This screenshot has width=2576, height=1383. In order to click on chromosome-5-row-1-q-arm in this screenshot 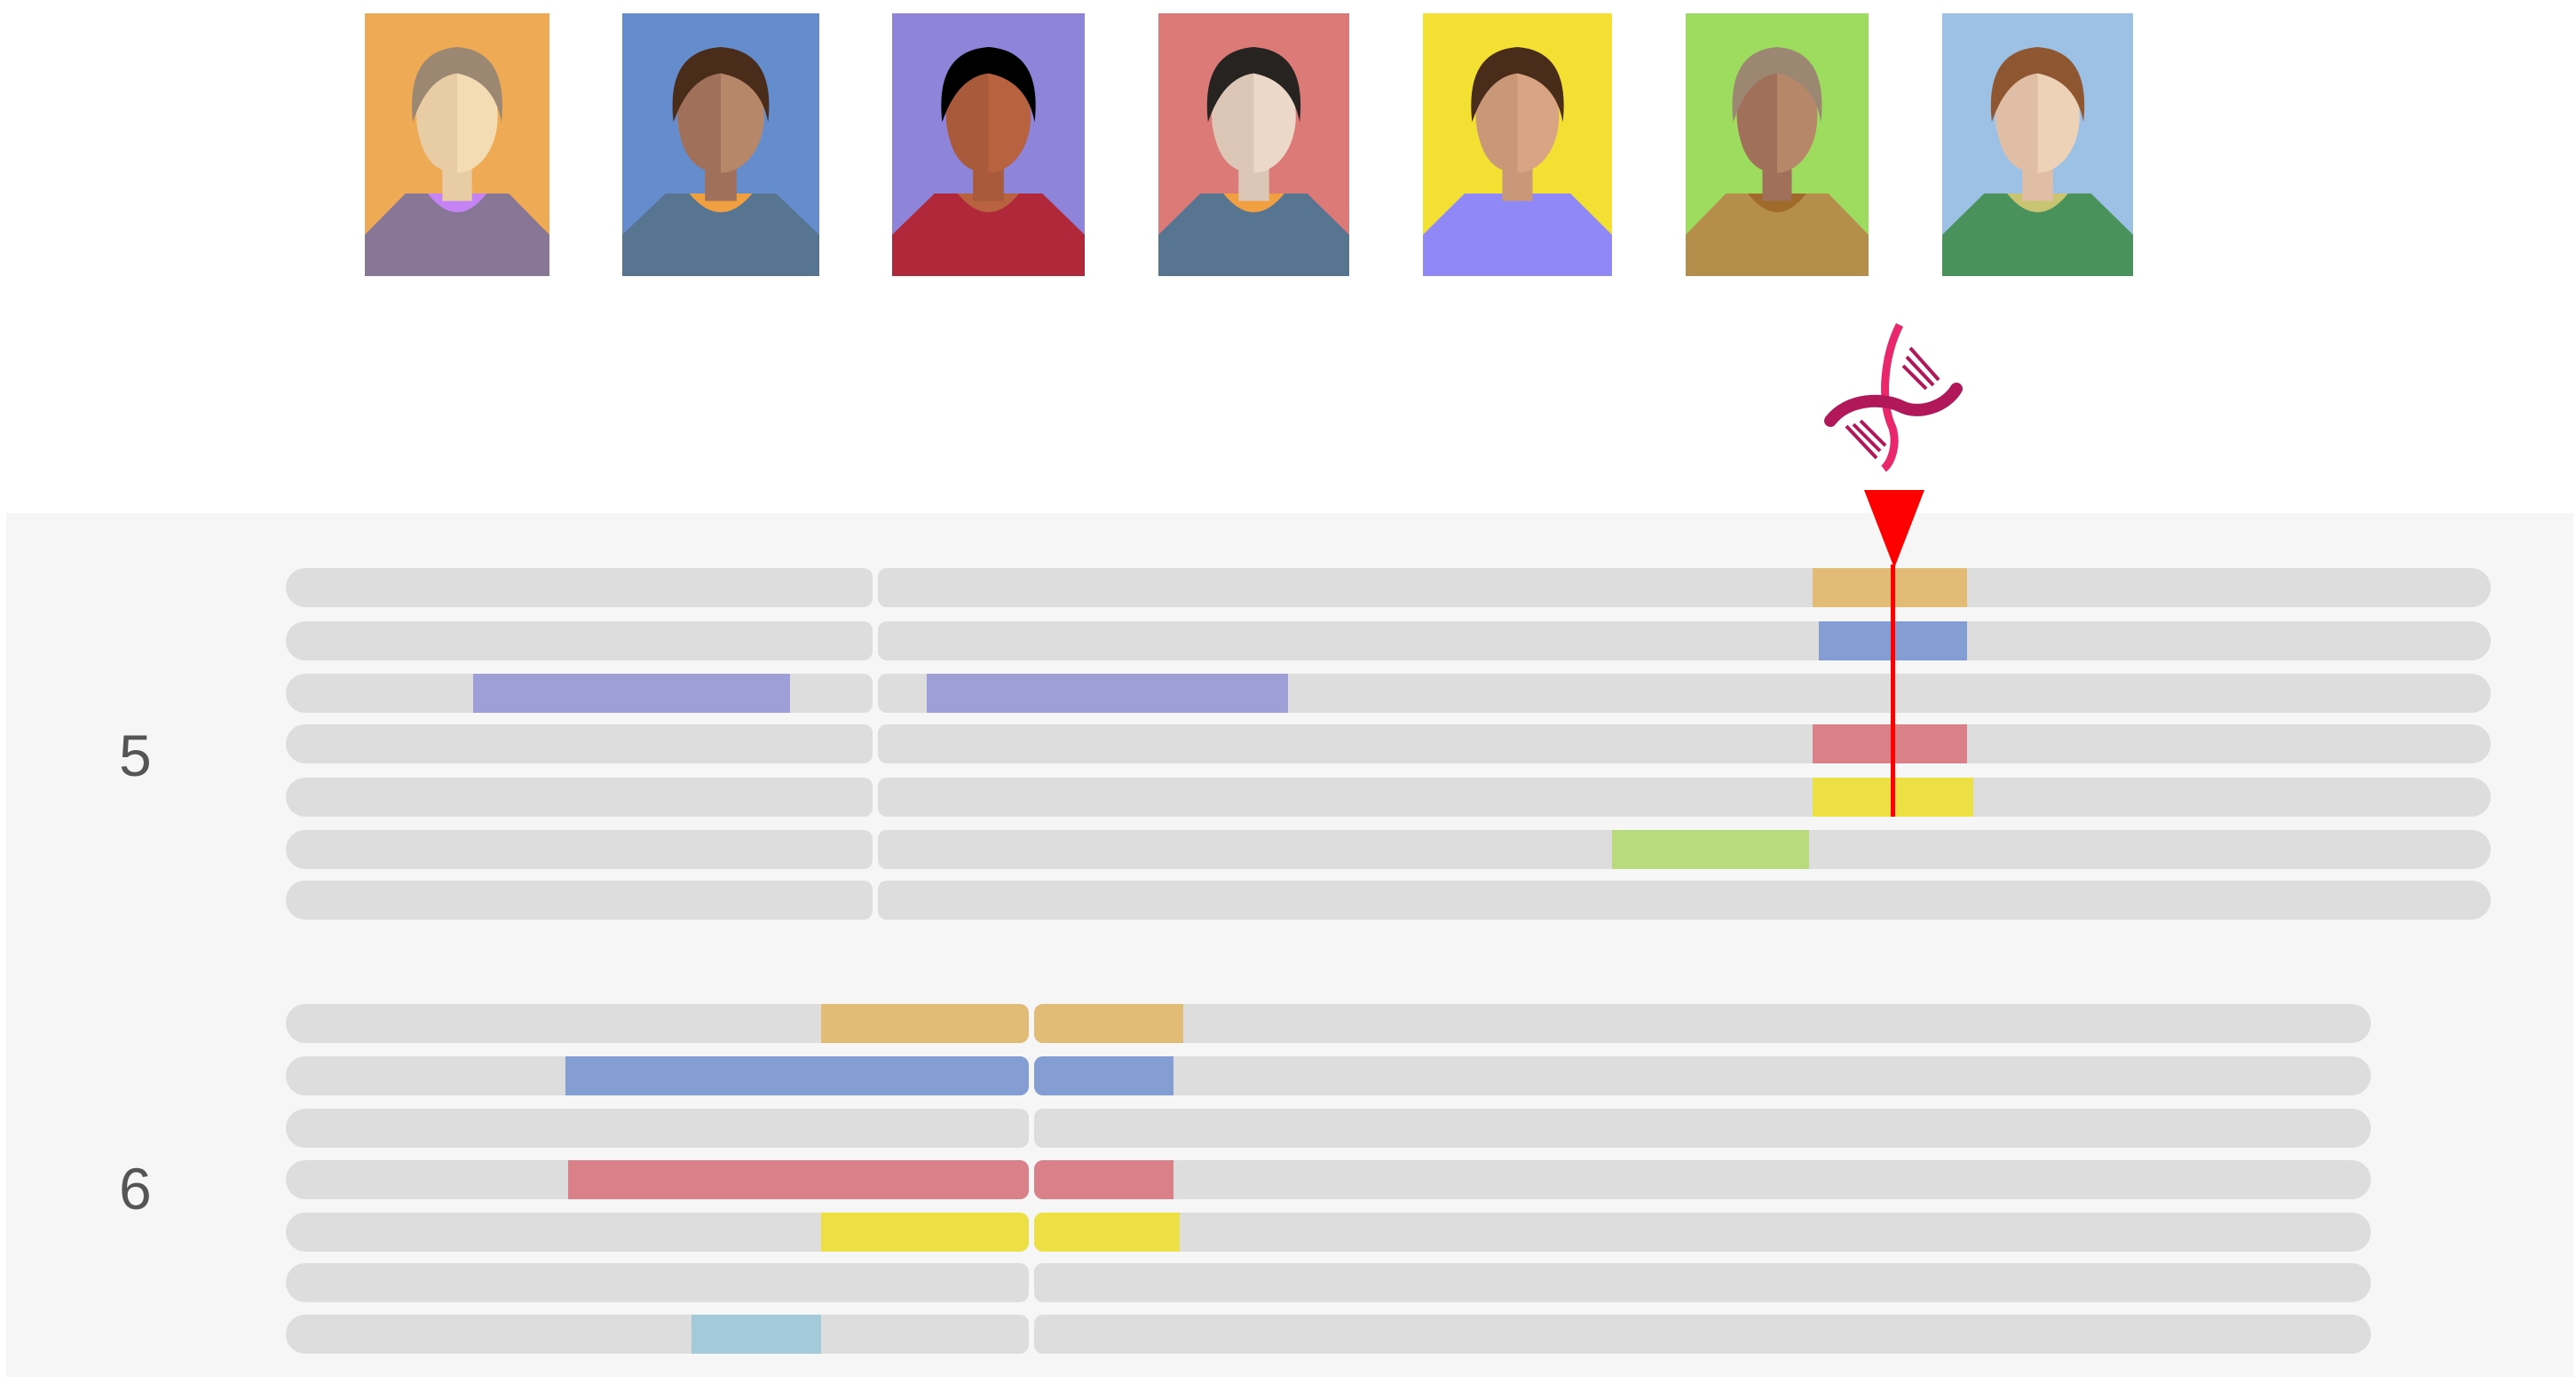, I will do `click(1684, 587)`.